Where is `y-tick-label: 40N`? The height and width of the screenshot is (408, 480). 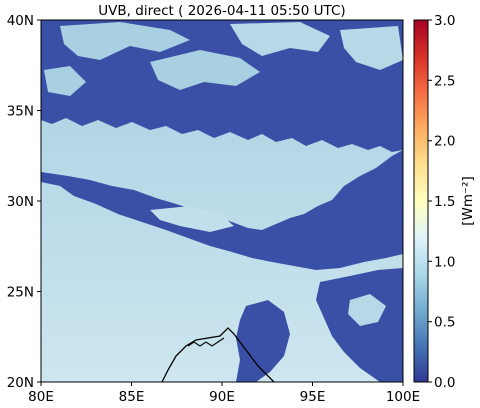
y-tick-label: 40N is located at coordinates (20, 21).